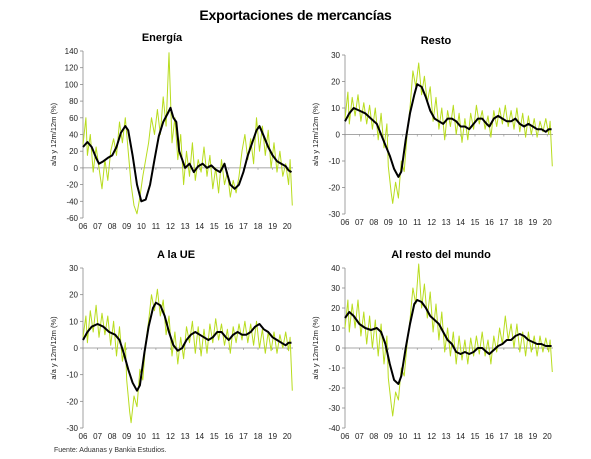  What do you see at coordinates (441, 255) in the screenshot?
I see `panel-title: Al resto del mundo` at bounding box center [441, 255].